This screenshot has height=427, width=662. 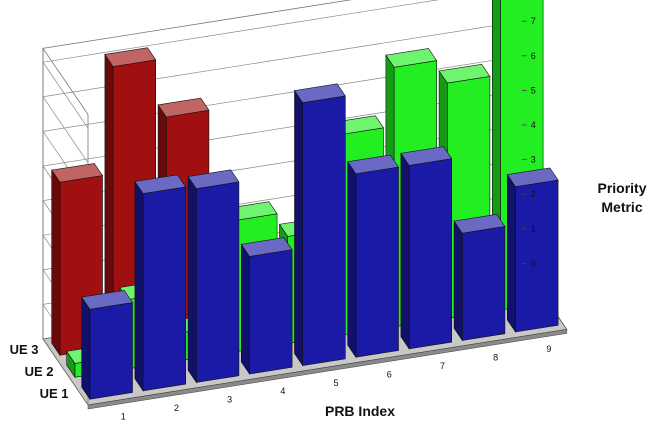 I want to click on x-tick-label: 9, so click(x=548, y=349).